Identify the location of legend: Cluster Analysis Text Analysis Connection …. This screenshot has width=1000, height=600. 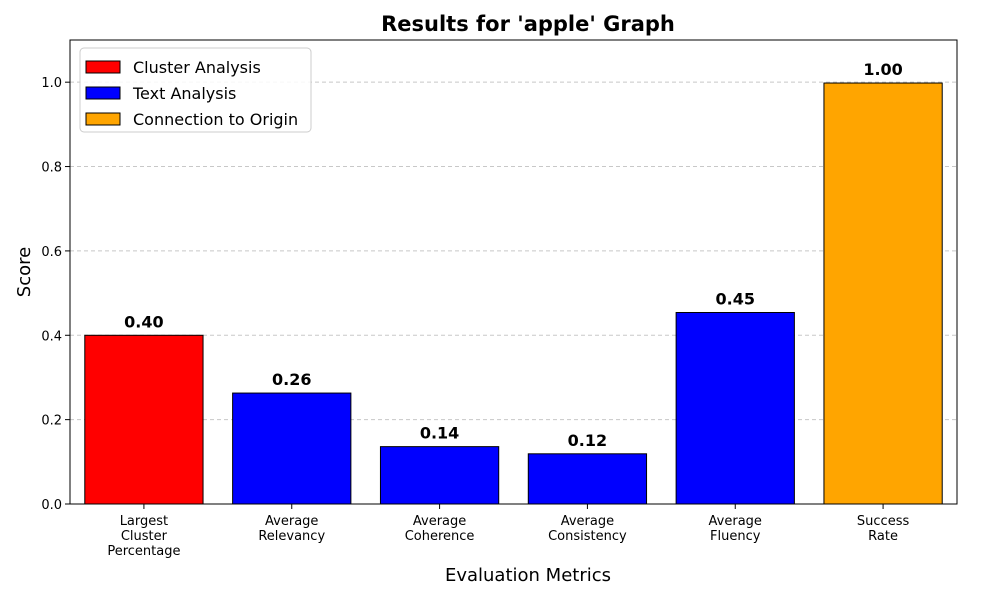
(195, 90).